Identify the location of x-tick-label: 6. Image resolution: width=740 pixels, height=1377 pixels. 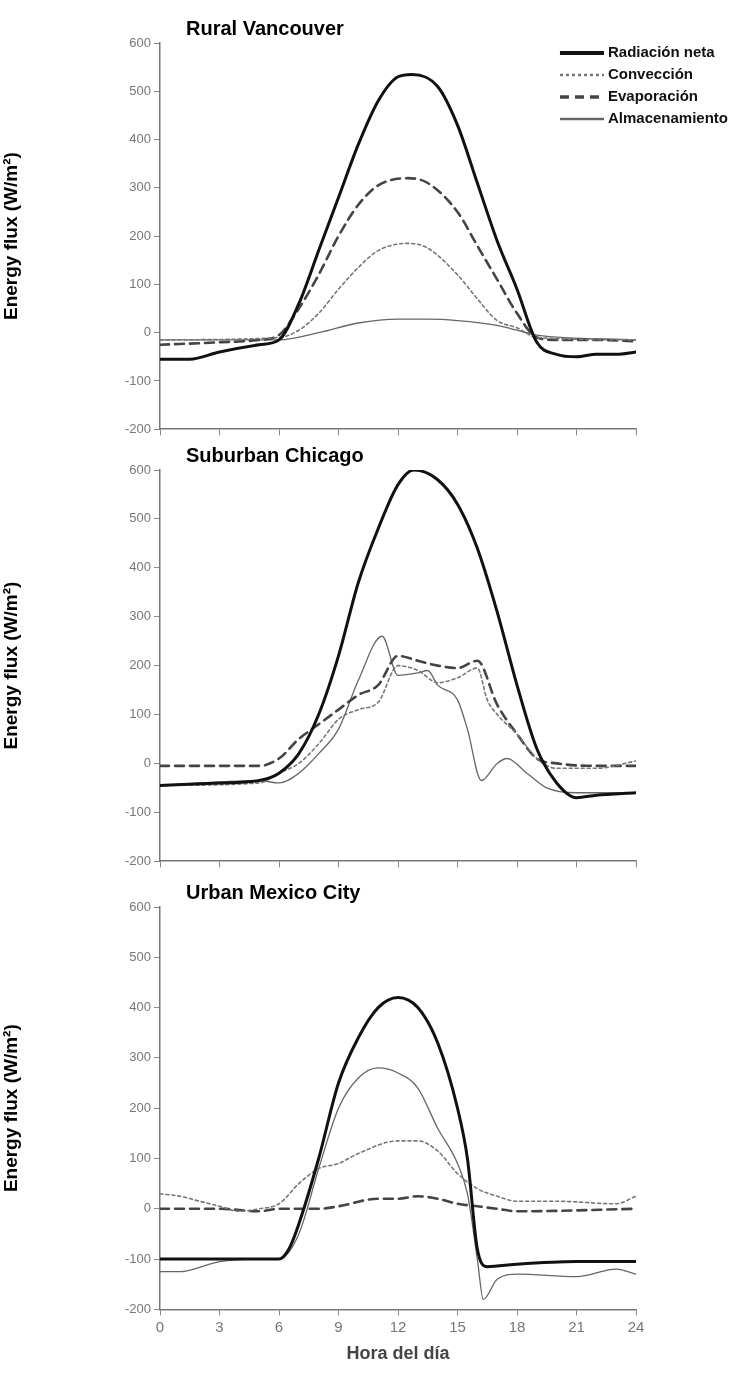
(279, 1326).